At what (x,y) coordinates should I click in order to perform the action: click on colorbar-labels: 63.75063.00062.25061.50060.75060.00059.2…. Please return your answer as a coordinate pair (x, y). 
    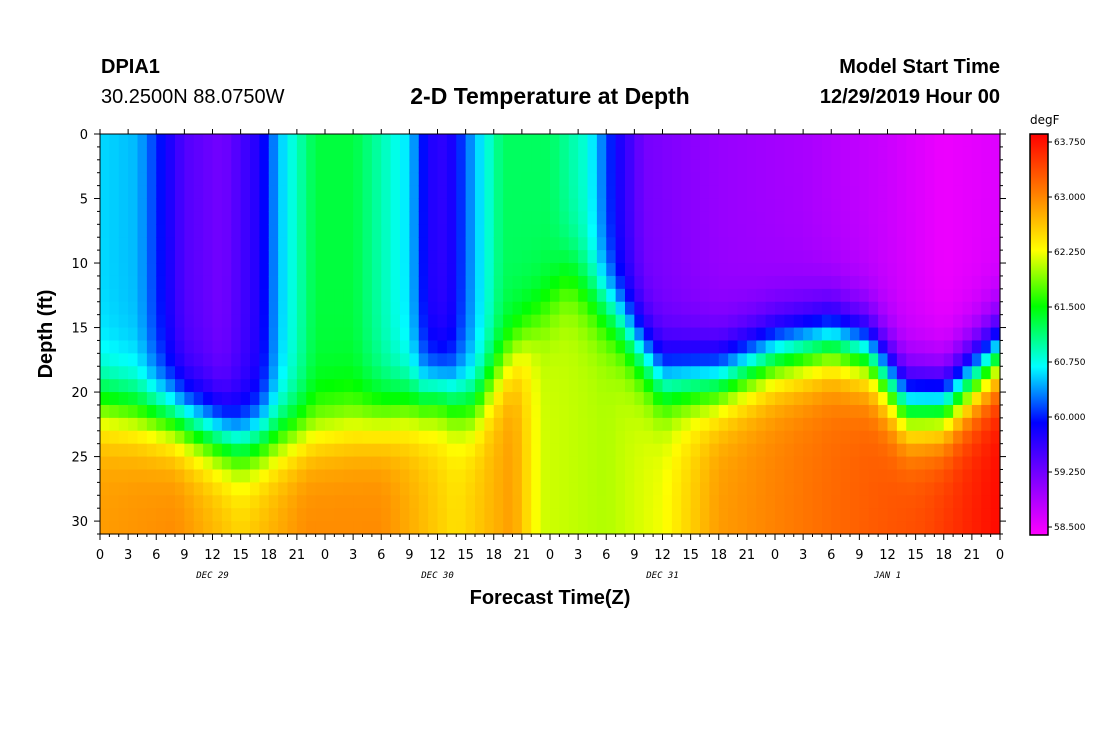
    Looking at the image, I should click on (1067, 335).